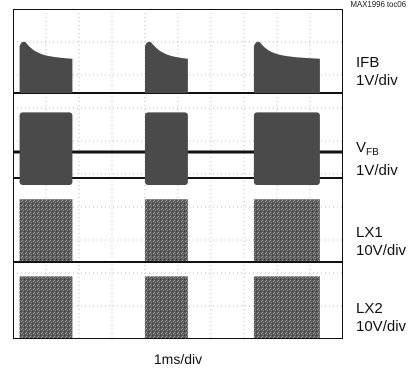 This screenshot has height=375, width=414. I want to click on trace-scale-lx1: 10V/div, so click(381, 250).